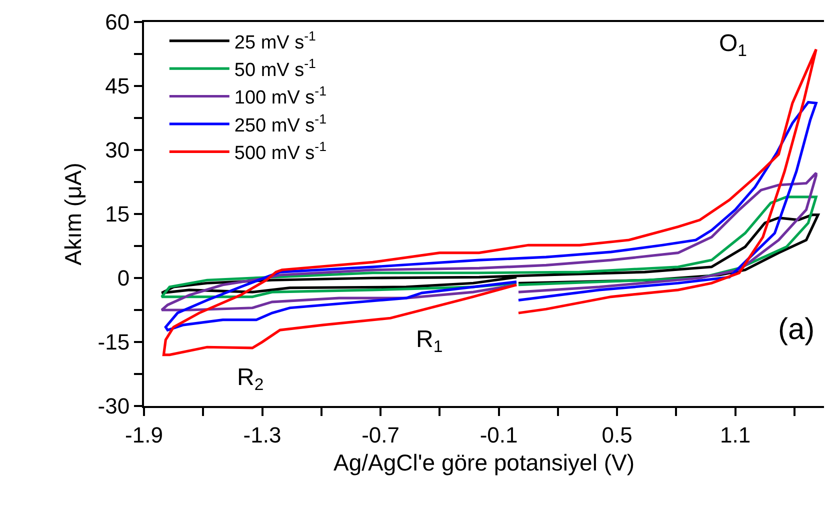 This screenshot has height=507, width=830. What do you see at coordinates (617, 435) in the screenshot?
I see `x-tick-label: 0.5` at bounding box center [617, 435].